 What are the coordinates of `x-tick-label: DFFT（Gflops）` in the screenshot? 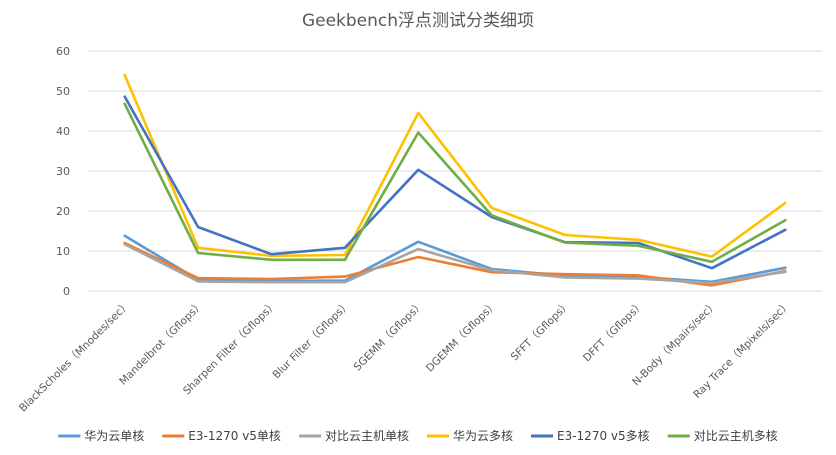 It's located at (614, 332).